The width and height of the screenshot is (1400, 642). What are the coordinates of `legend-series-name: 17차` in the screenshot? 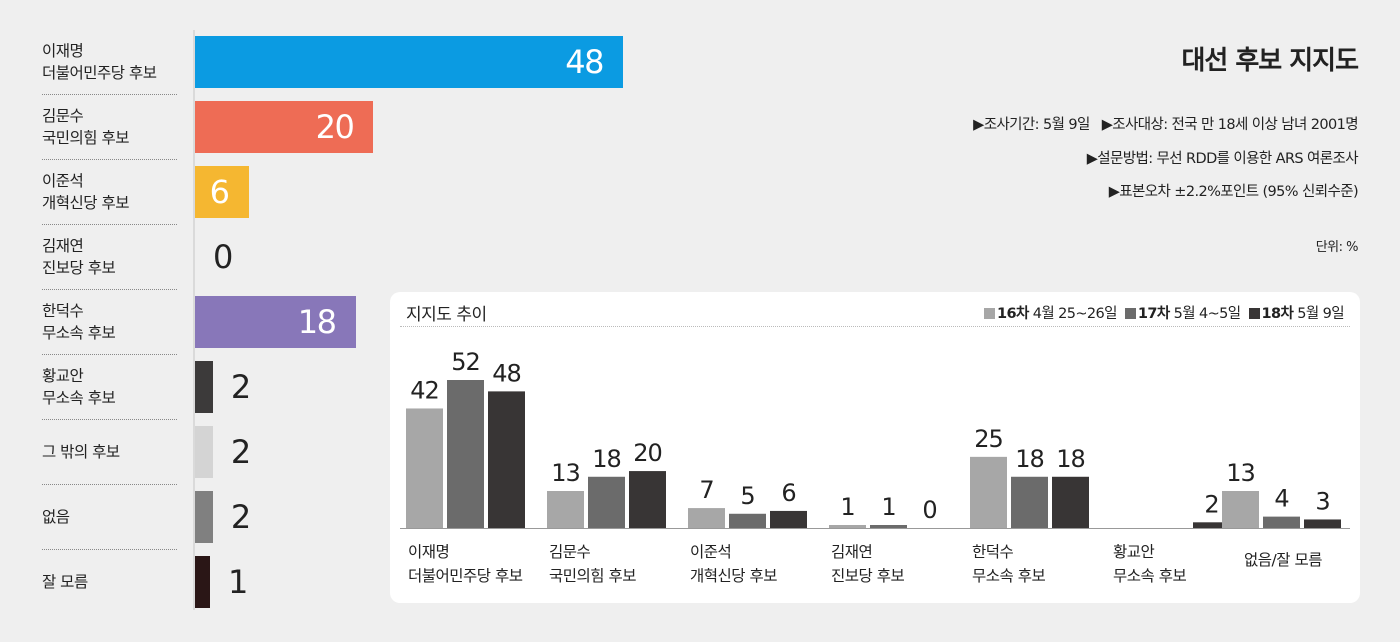 It's located at (1153, 314).